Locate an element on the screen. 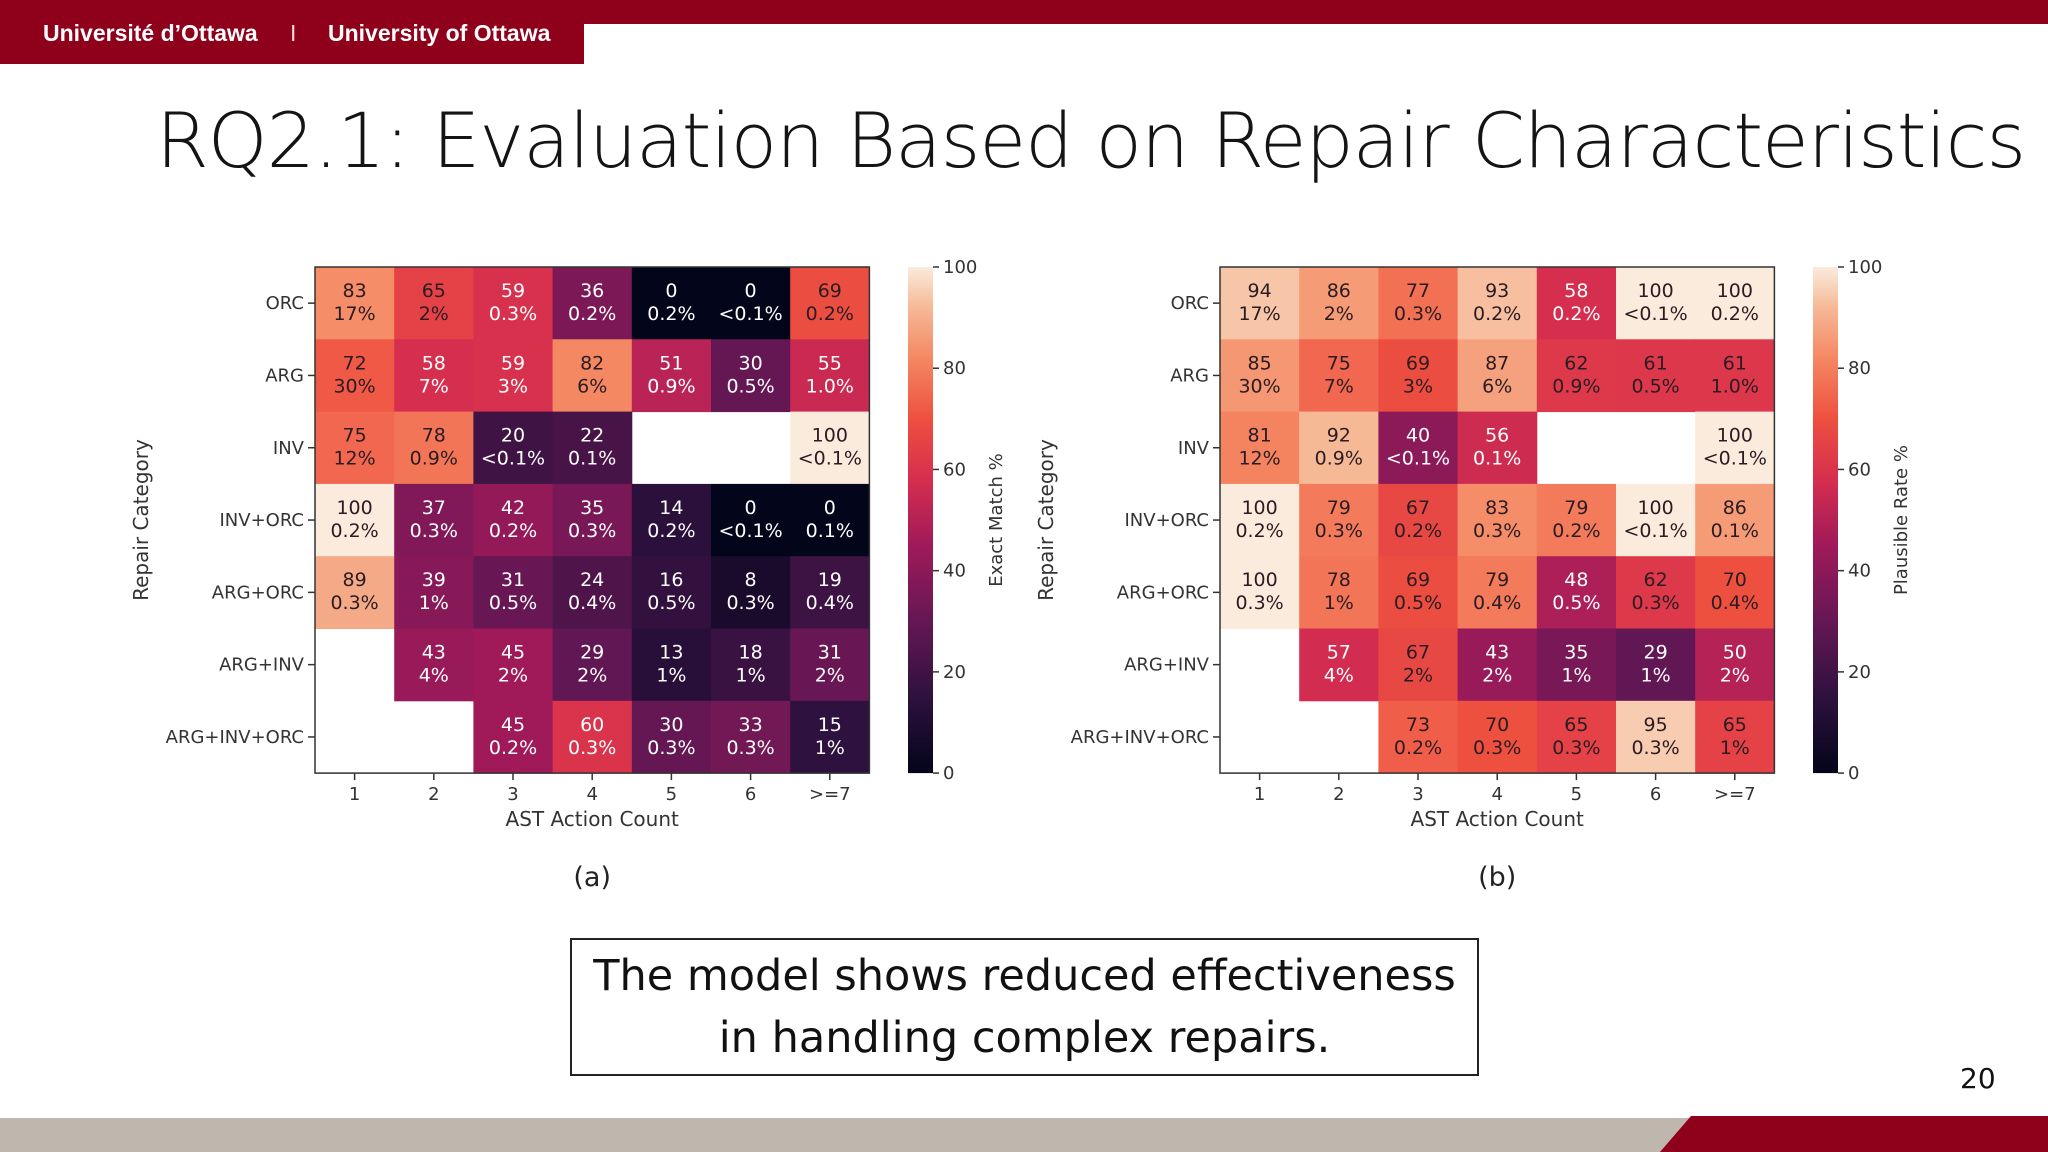 The image size is (2048, 1152). cell-value-label: 55 is located at coordinates (830, 363).